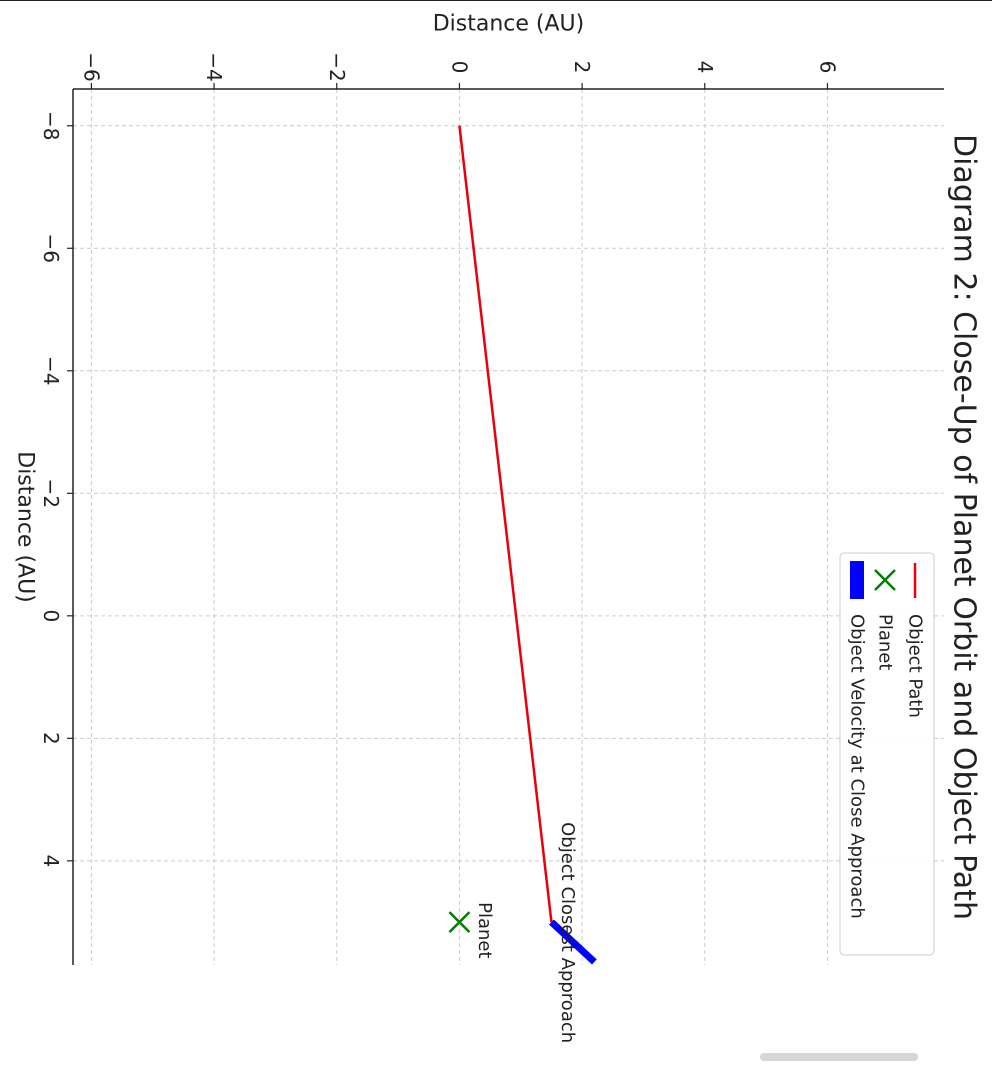 This screenshot has width=992, height=1071. I want to click on x-tick-label: −6, so click(51, 248).